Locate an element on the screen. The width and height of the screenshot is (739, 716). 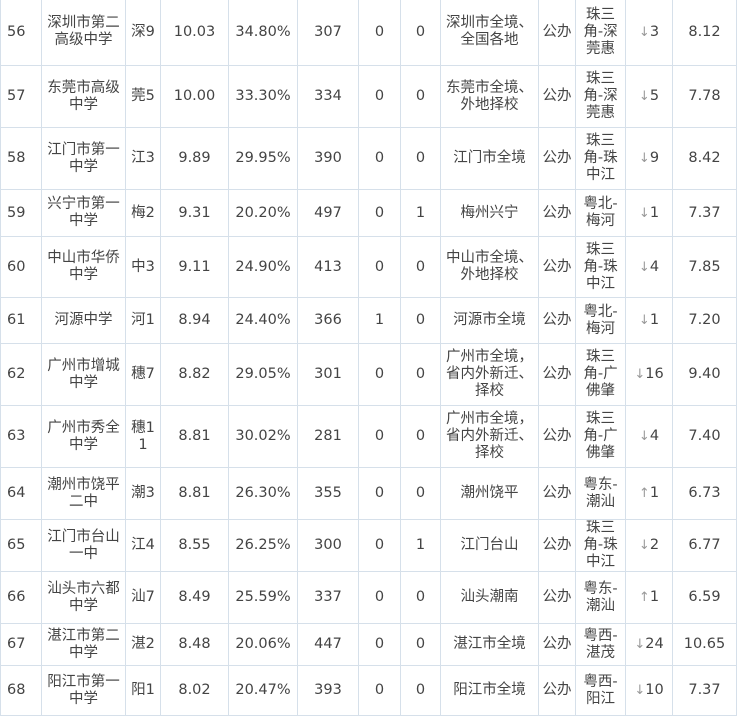
code-cell: 湛2 is located at coordinates (143, 644).